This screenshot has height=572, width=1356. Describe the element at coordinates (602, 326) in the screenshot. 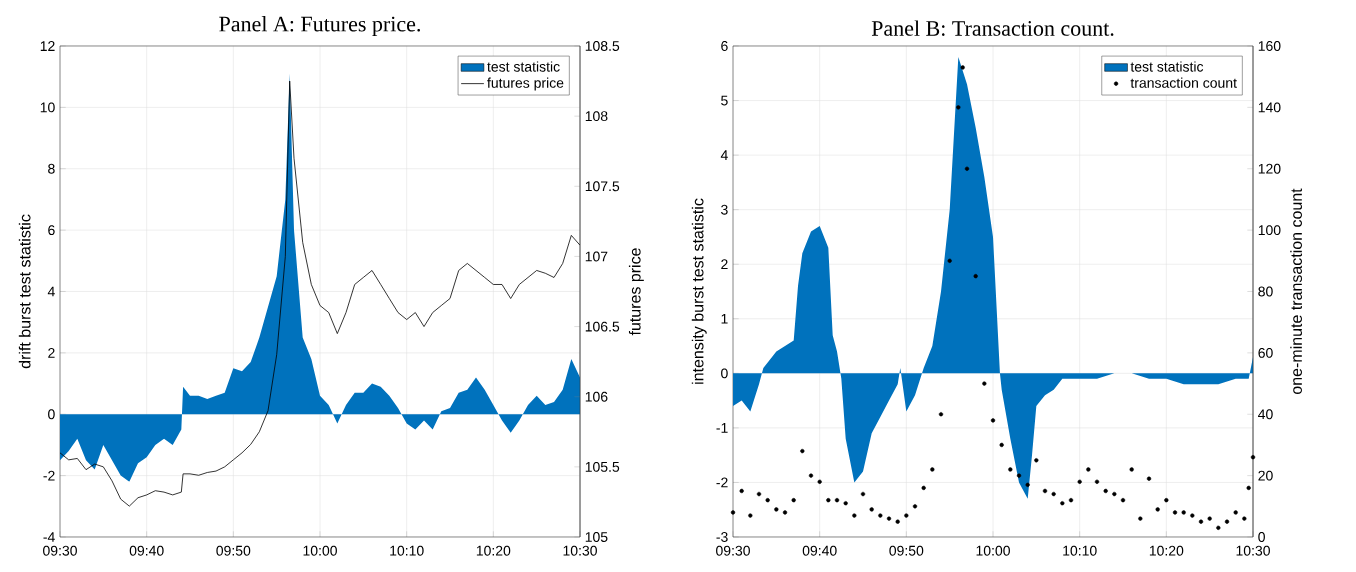

I see `y2-tick-label: 106.5` at that location.